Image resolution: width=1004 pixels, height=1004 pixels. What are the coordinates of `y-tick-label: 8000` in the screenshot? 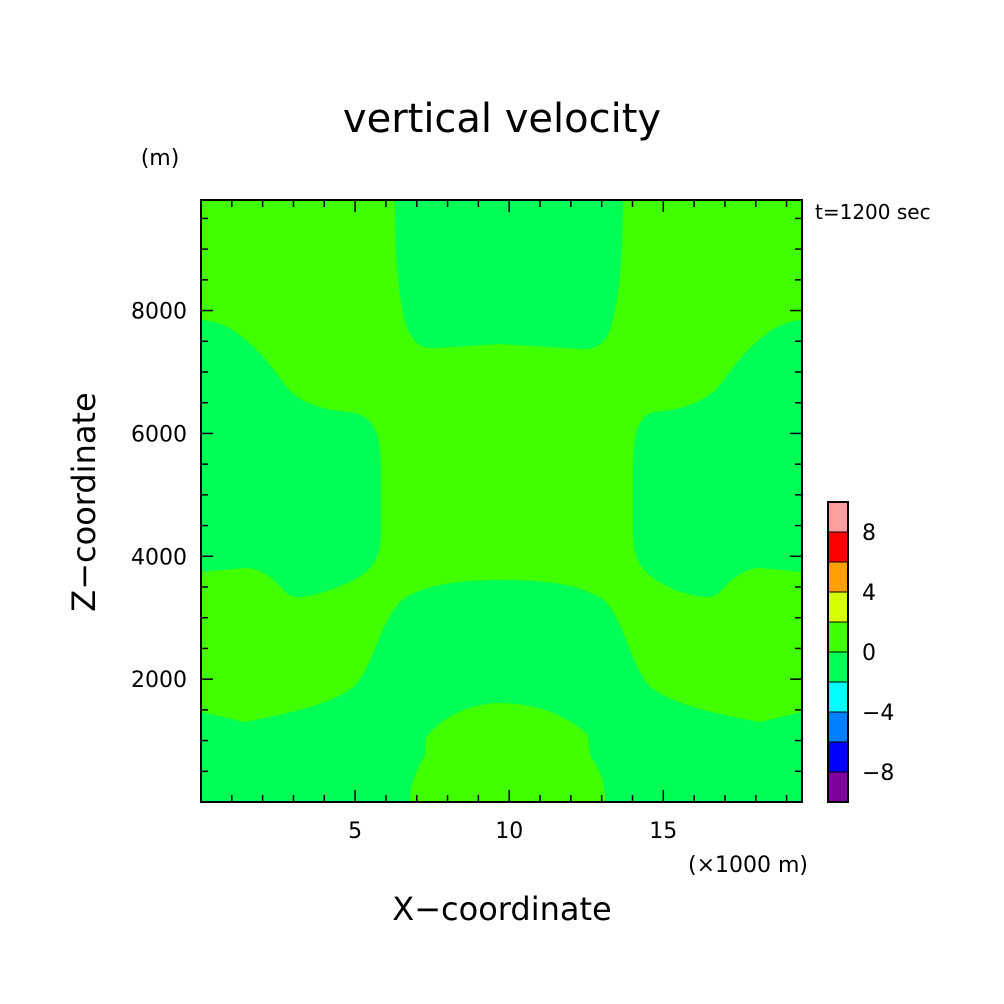 It's located at (159, 312).